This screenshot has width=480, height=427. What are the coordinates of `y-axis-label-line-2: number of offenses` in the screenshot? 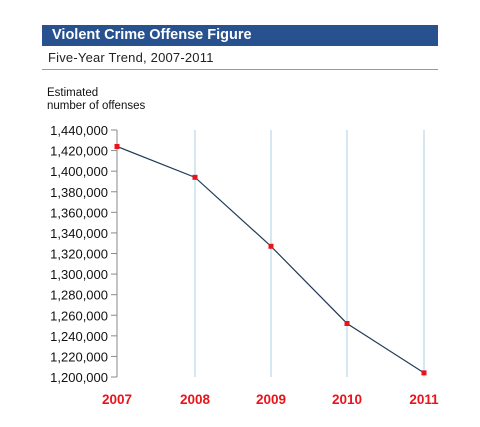 It's located at (96, 106).